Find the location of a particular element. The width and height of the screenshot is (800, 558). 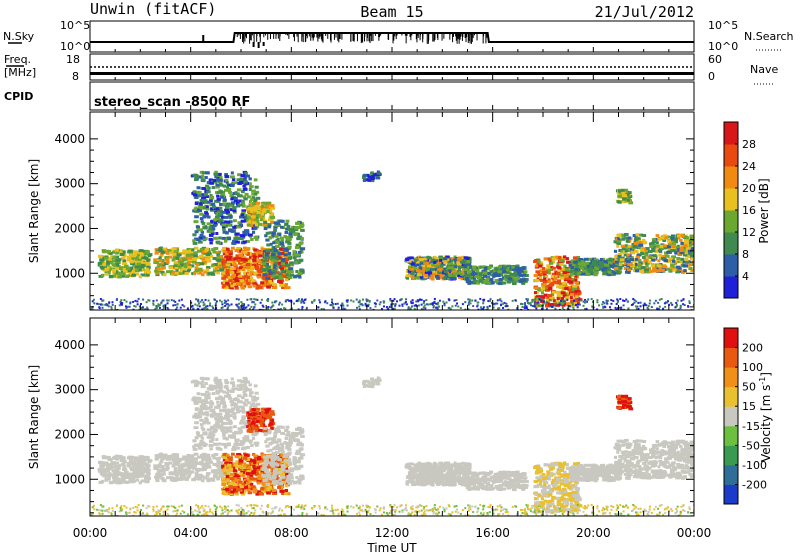

date-title: 21/Jul/2012 is located at coordinates (644, 12).